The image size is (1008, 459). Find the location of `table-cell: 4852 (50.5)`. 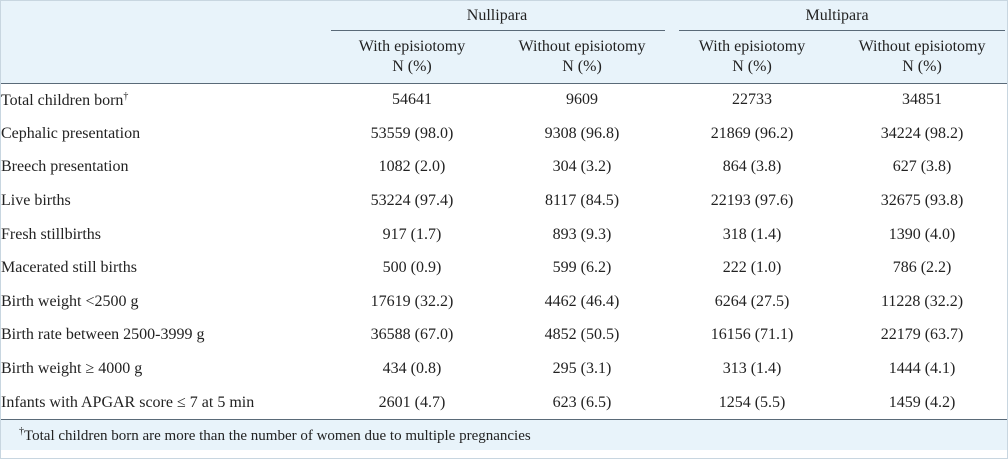

table-cell: 4852 (50.5) is located at coordinates (582, 335).